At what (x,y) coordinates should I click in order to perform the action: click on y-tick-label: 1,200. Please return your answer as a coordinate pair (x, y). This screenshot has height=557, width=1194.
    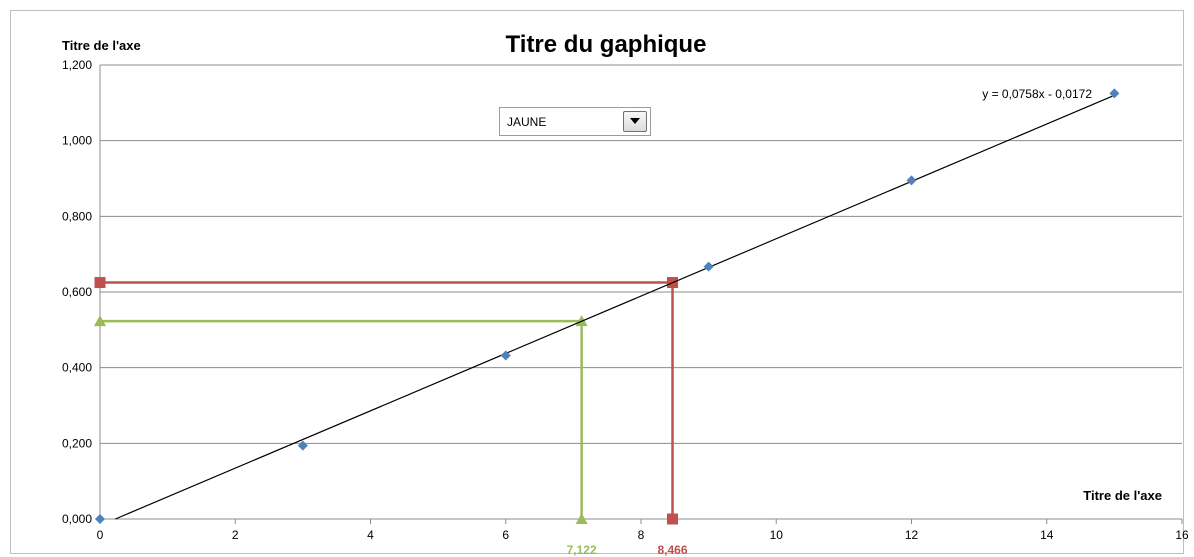
    Looking at the image, I should click on (77, 65).